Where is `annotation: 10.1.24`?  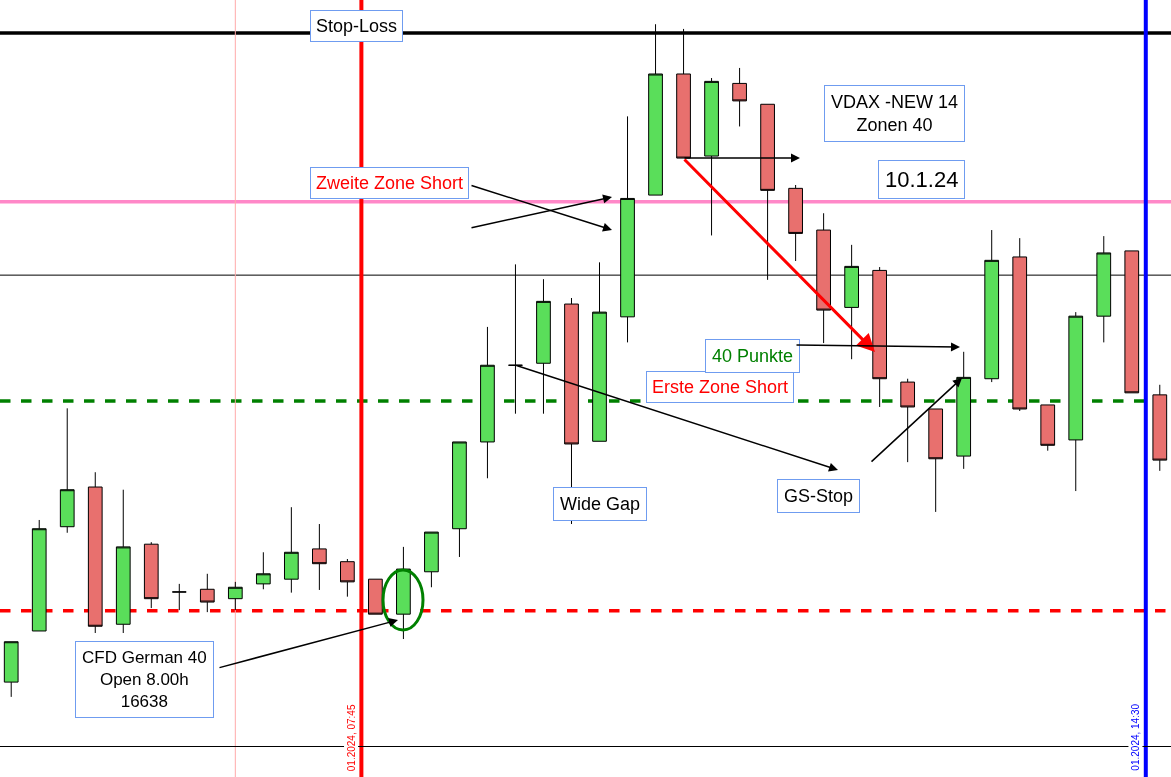
annotation: 10.1.24 is located at coordinates (922, 179).